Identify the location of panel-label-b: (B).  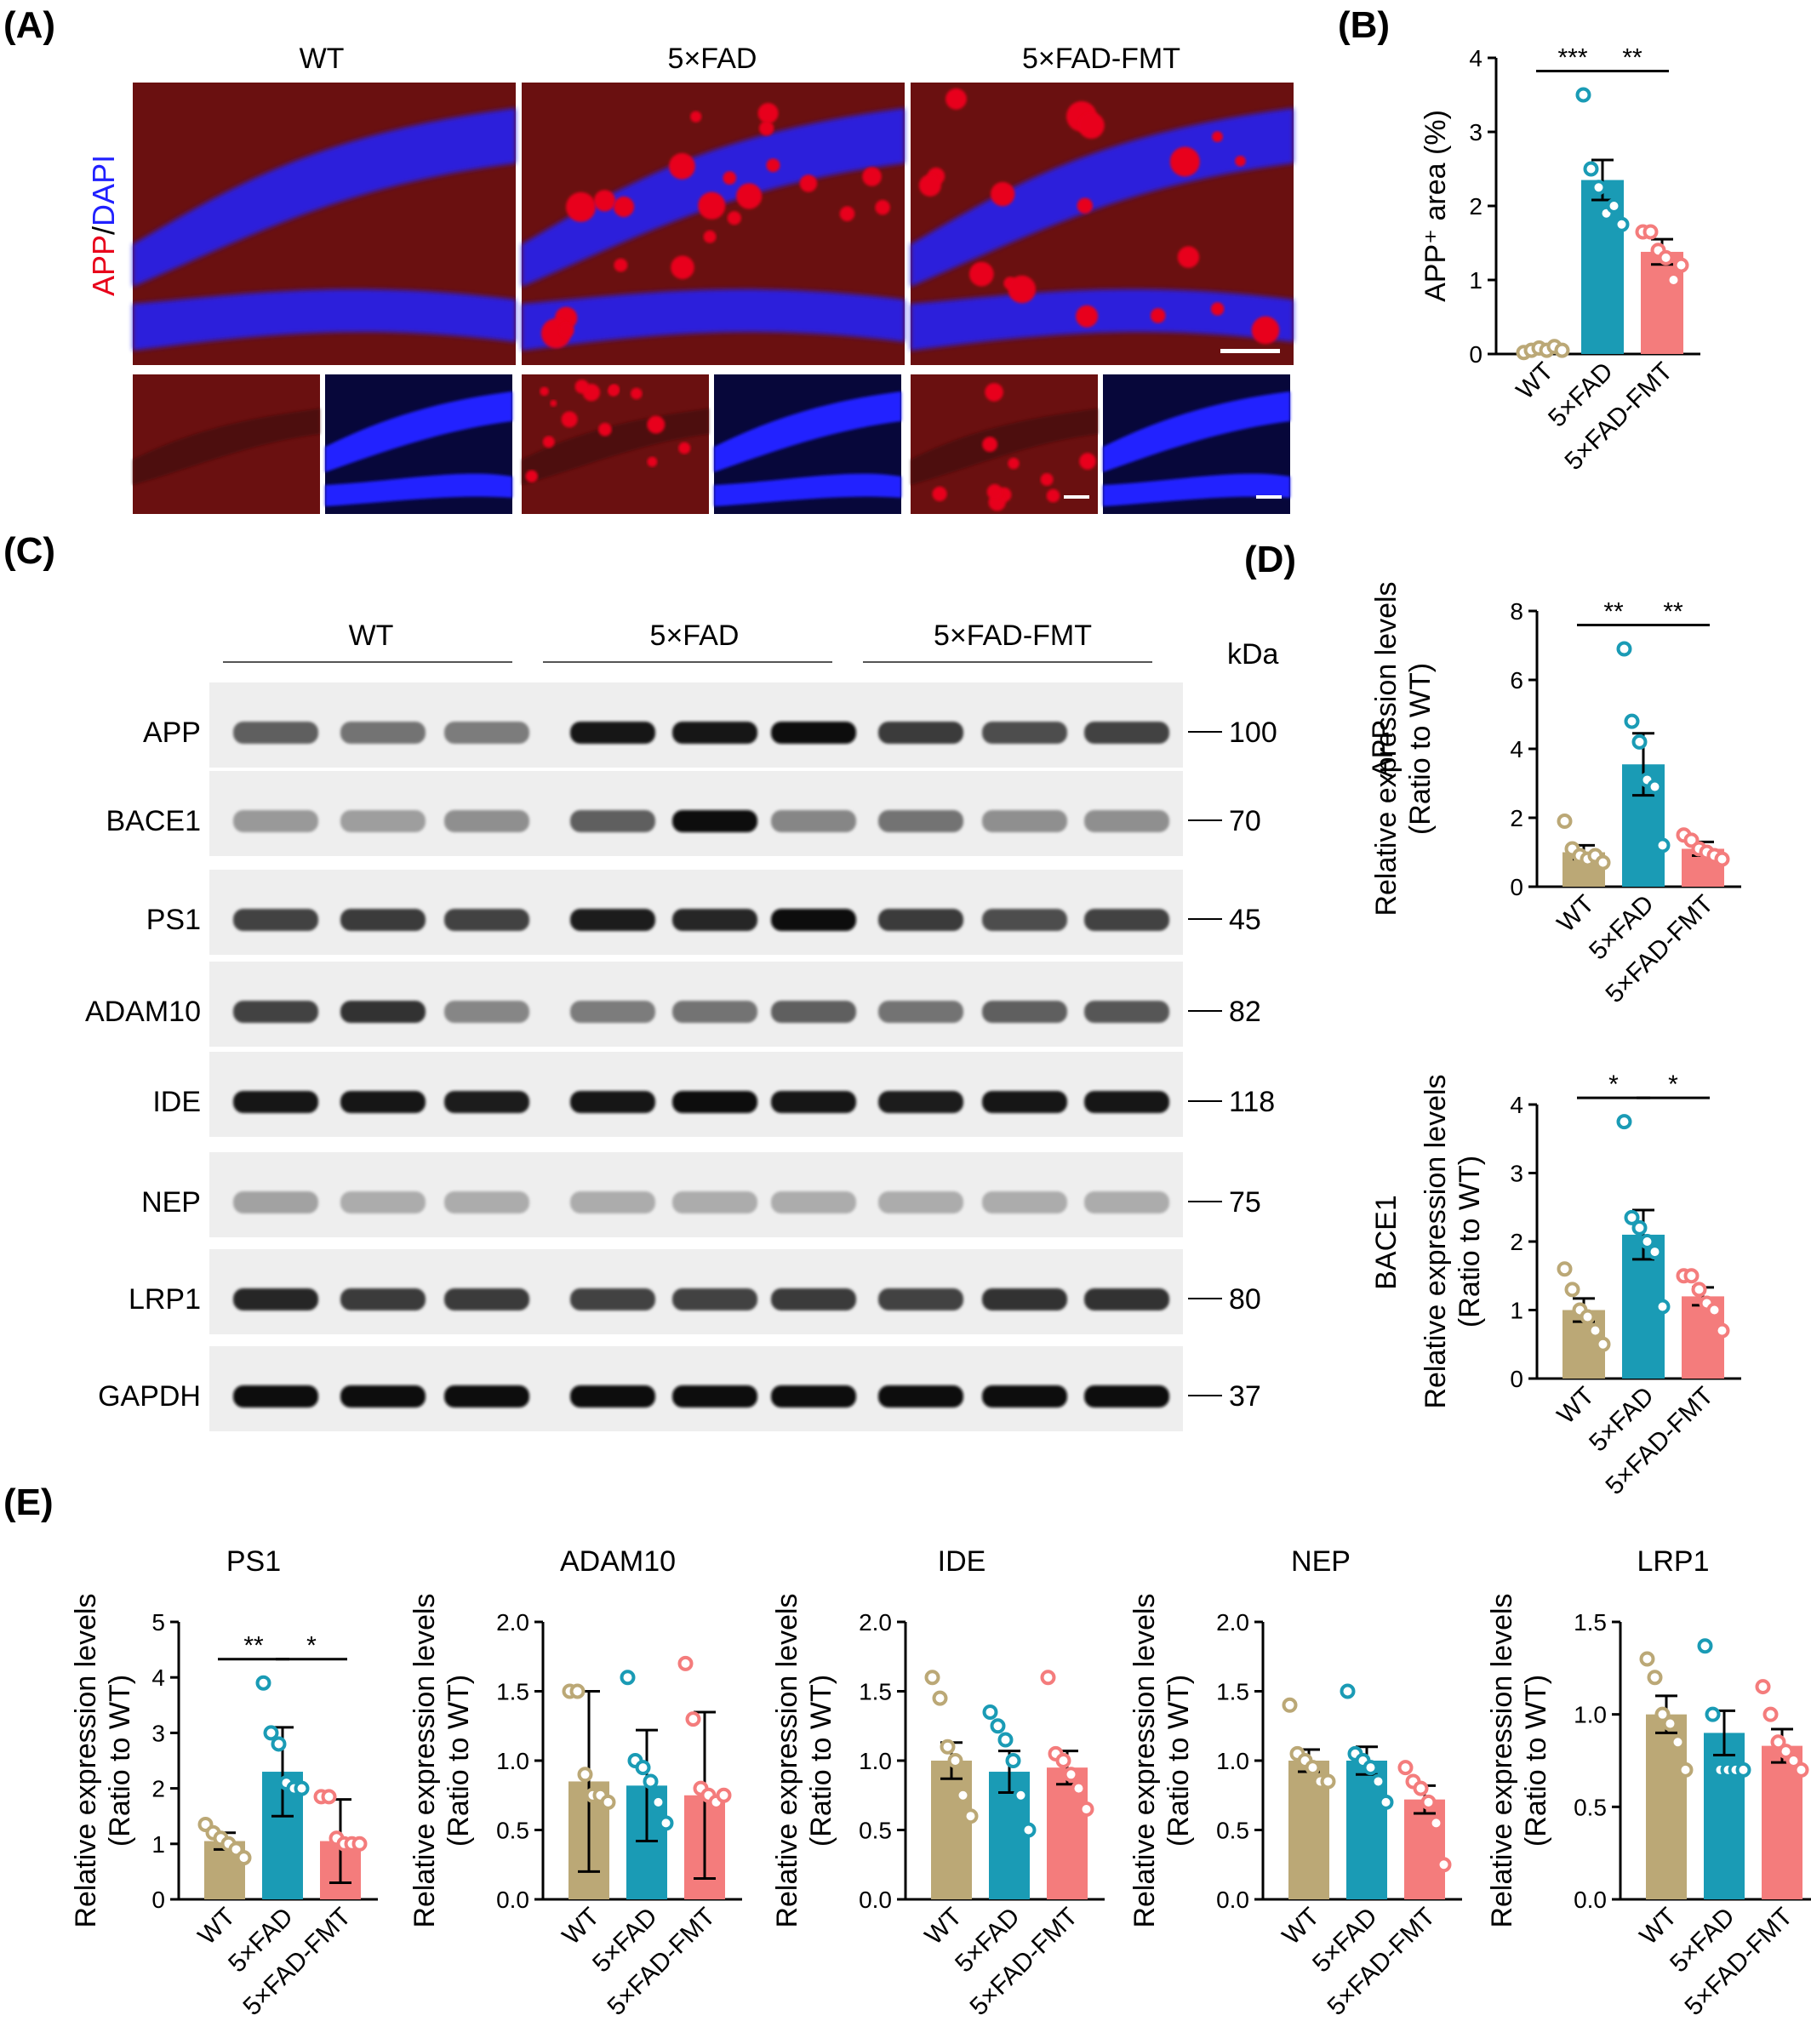
(1364, 25).